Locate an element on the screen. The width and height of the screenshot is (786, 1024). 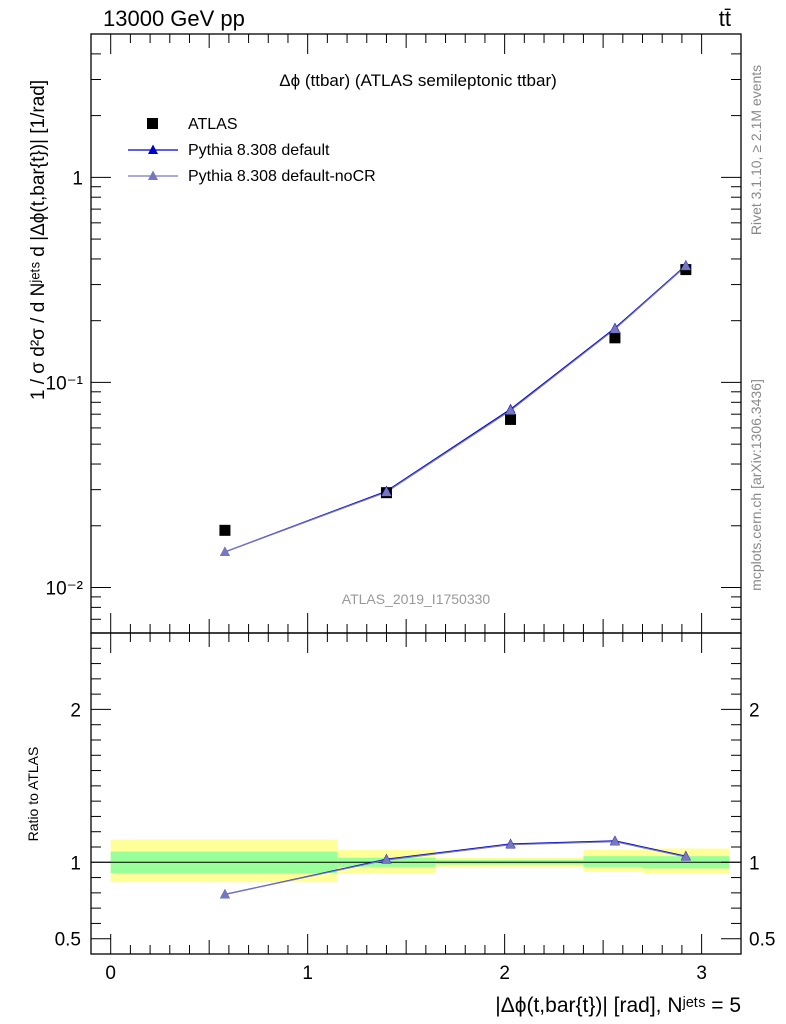
ratio-plot-data is located at coordinates (416, 867).